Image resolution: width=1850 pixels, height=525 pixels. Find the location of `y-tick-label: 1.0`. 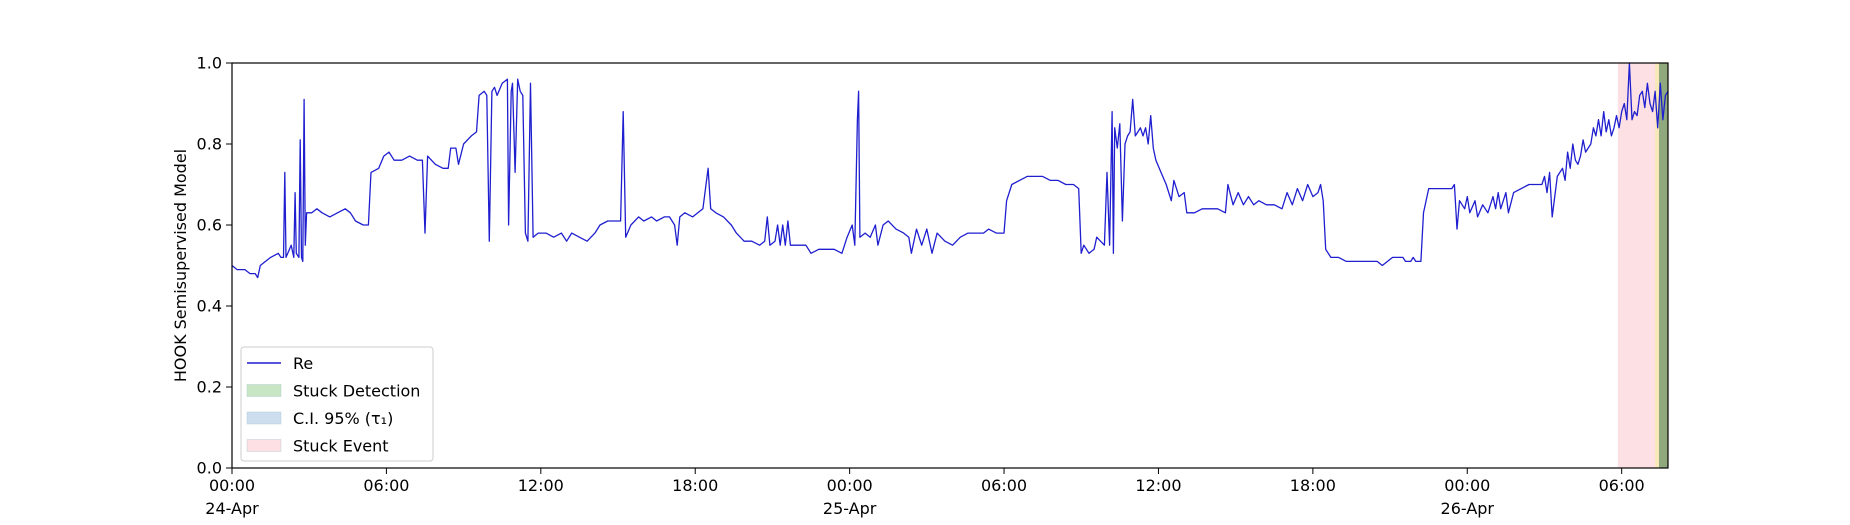

y-tick-label: 1.0 is located at coordinates (209, 63).